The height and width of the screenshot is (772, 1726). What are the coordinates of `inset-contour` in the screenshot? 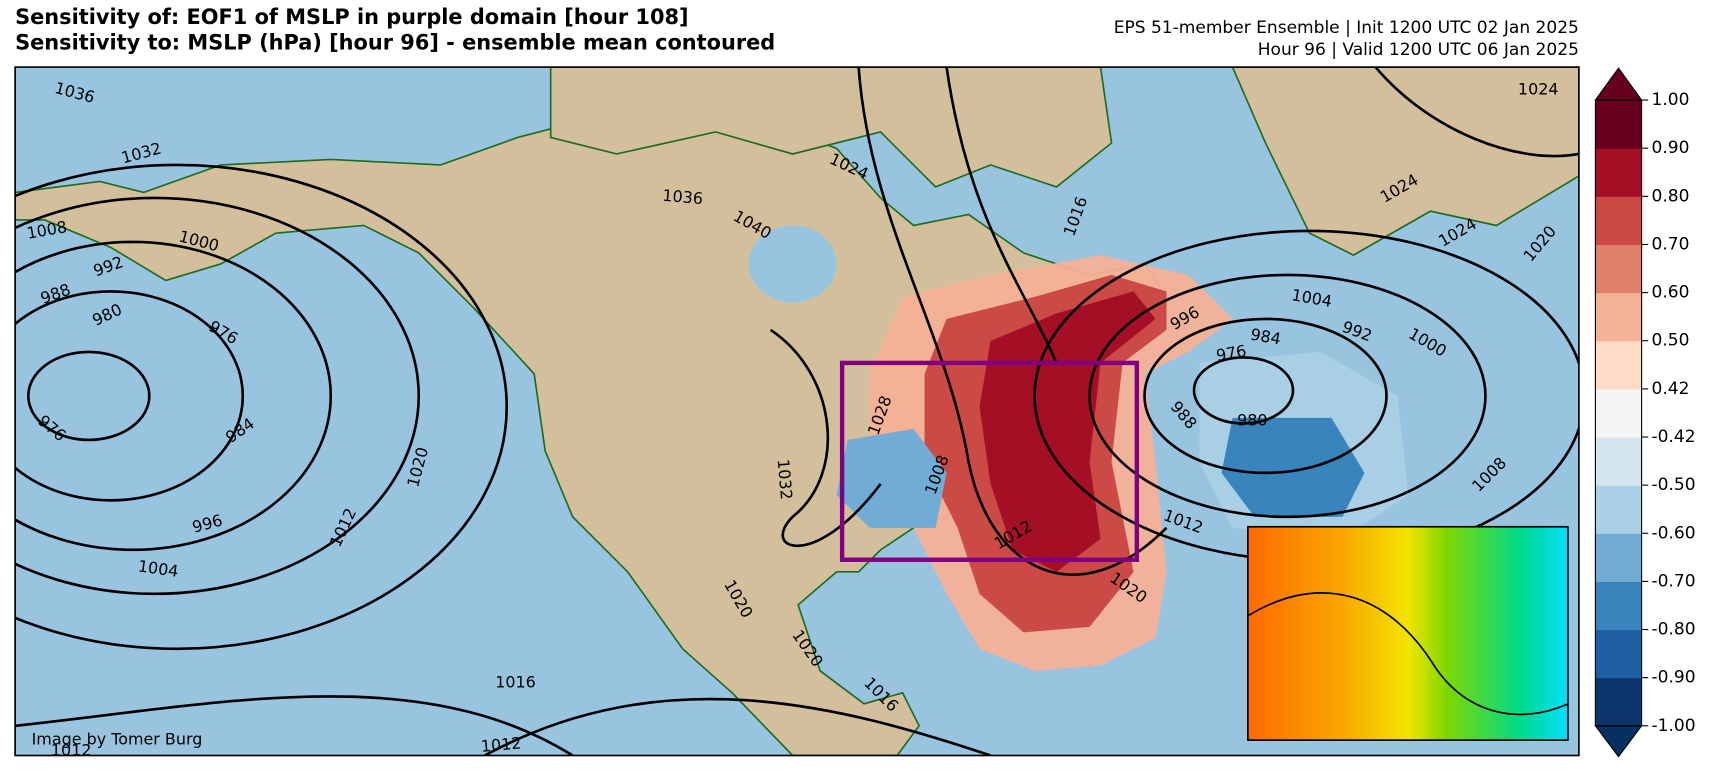 It's located at (1408, 654).